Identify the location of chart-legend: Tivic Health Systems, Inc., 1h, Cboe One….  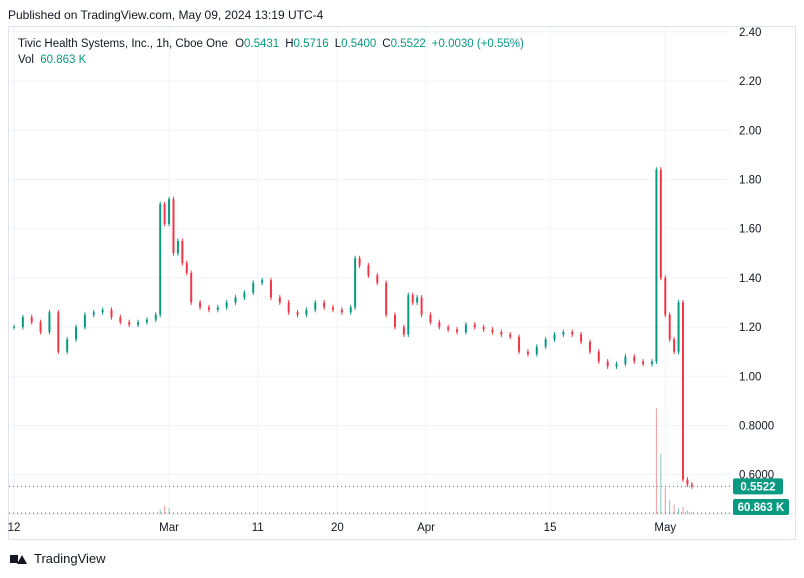
(271, 52).